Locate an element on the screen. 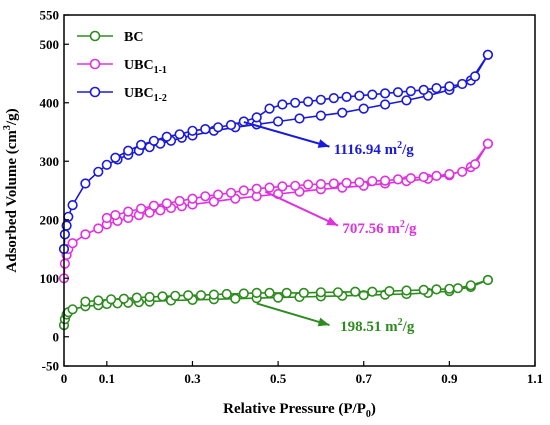 This screenshot has height=425, width=550. surface-area-annotation-0: 1116.94 m2/g is located at coordinates (329, 139).